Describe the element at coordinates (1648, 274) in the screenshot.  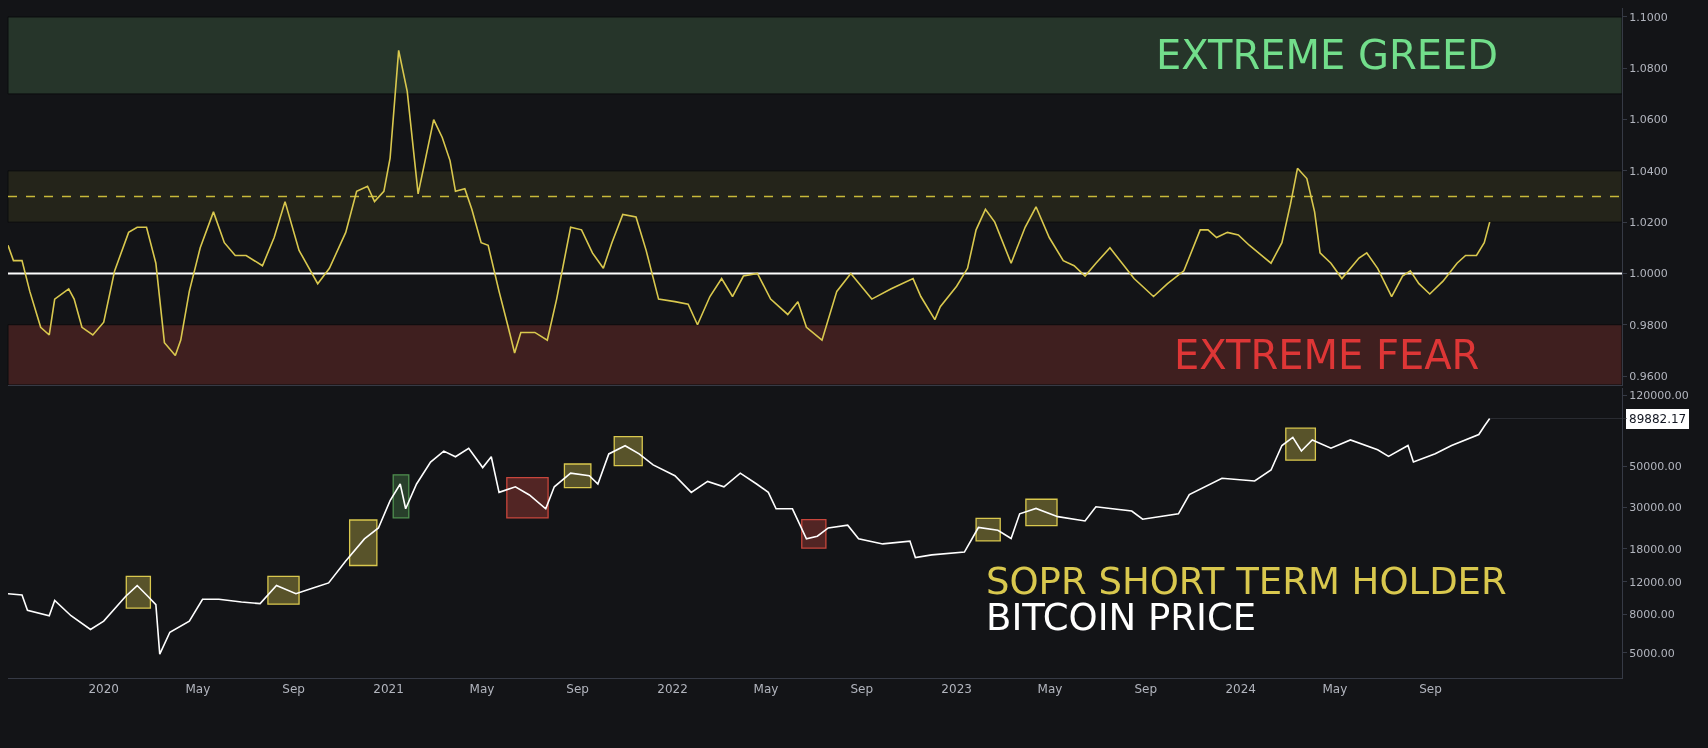
I see `y-tick-label: 1.0000` at that location.